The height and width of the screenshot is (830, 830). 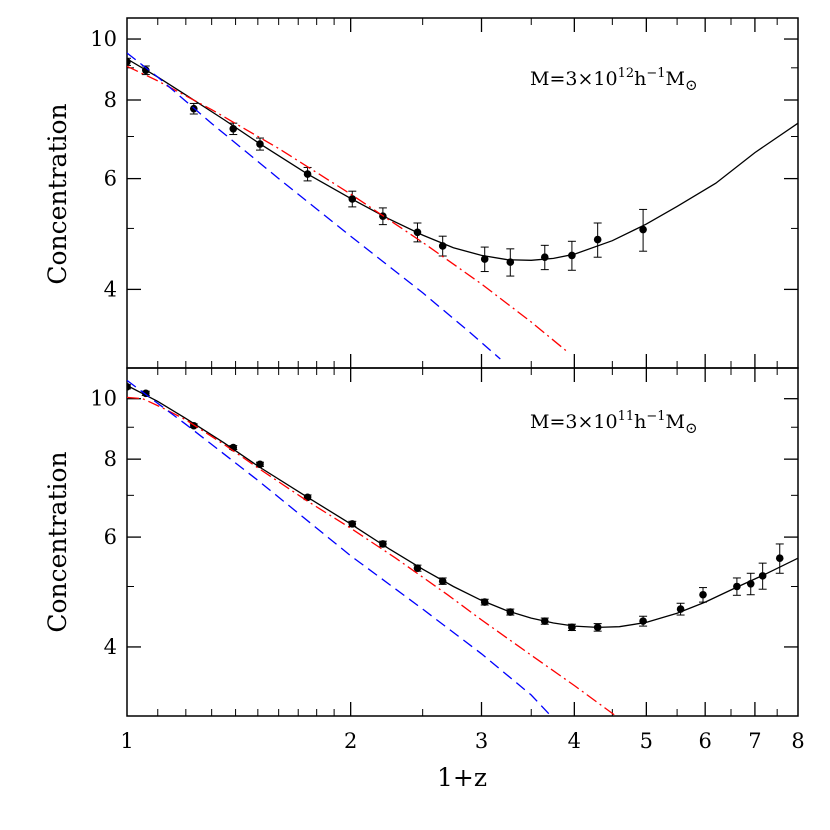 I want to click on x-tick-label: 5, so click(x=646, y=741).